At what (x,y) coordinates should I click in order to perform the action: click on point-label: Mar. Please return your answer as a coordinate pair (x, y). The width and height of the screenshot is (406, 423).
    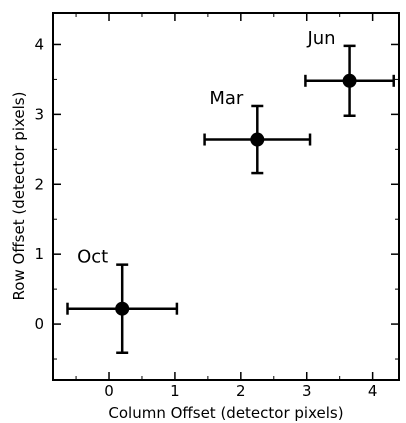
    Looking at the image, I should click on (226, 98).